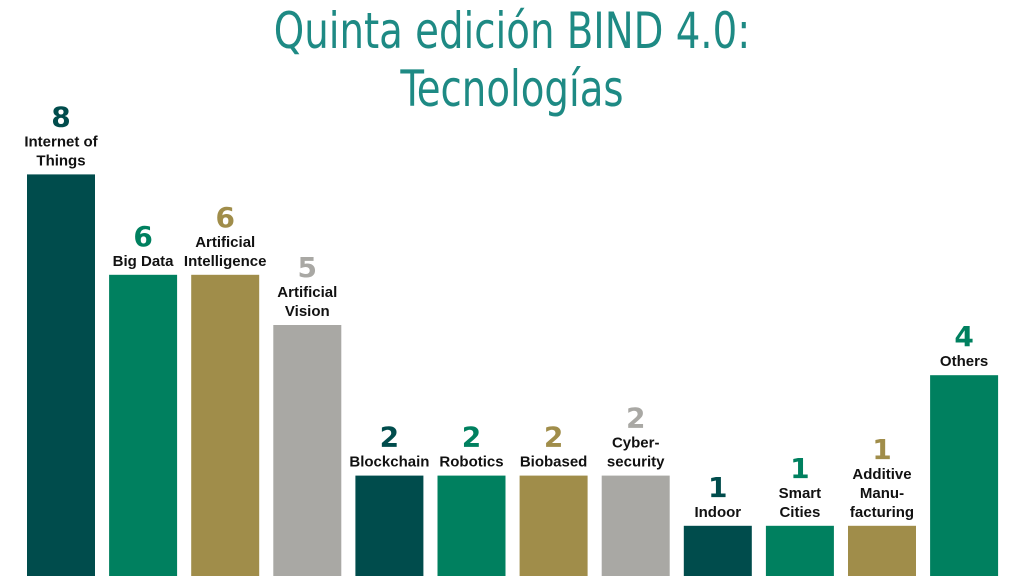 The image size is (1024, 576). Describe the element at coordinates (636, 453) in the screenshot. I see `category-label-7: Cyber-security` at that location.